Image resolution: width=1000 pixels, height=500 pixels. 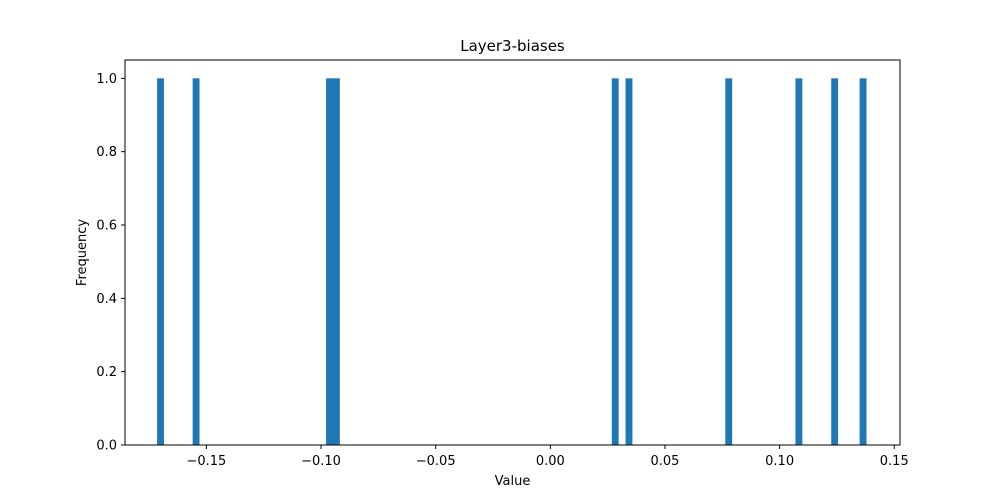 I want to click on x-tick-label: 0.10, so click(x=779, y=461).